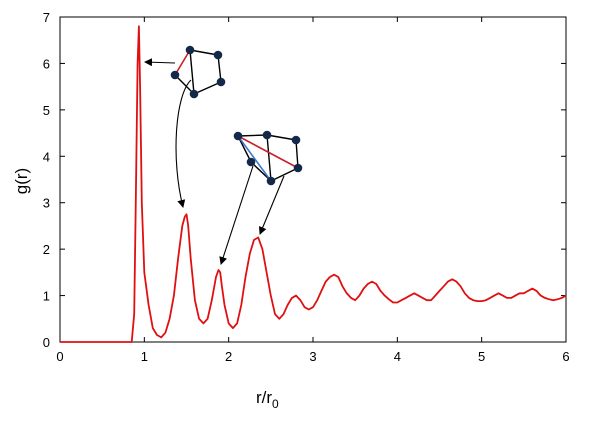 This screenshot has width=591, height=427. What do you see at coordinates (46, 110) in the screenshot?
I see `y-tick-label: 5` at bounding box center [46, 110].